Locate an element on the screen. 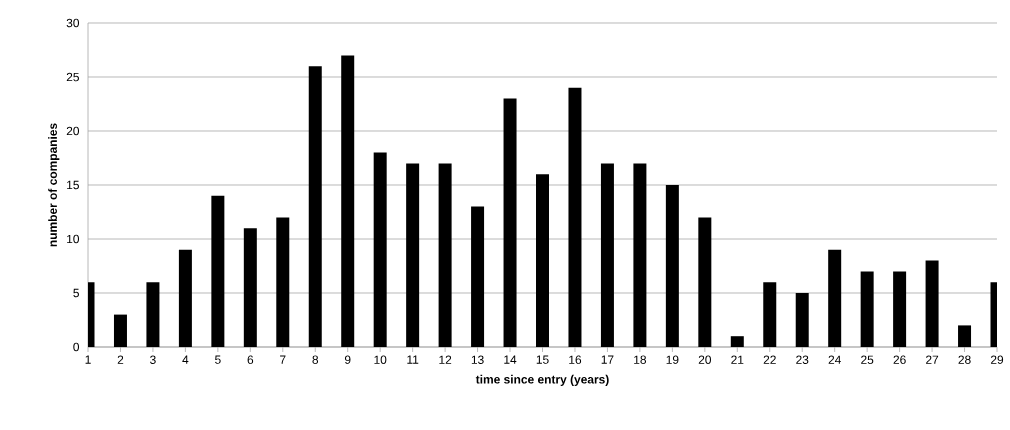  x-tick-label: 23 is located at coordinates (802, 359).